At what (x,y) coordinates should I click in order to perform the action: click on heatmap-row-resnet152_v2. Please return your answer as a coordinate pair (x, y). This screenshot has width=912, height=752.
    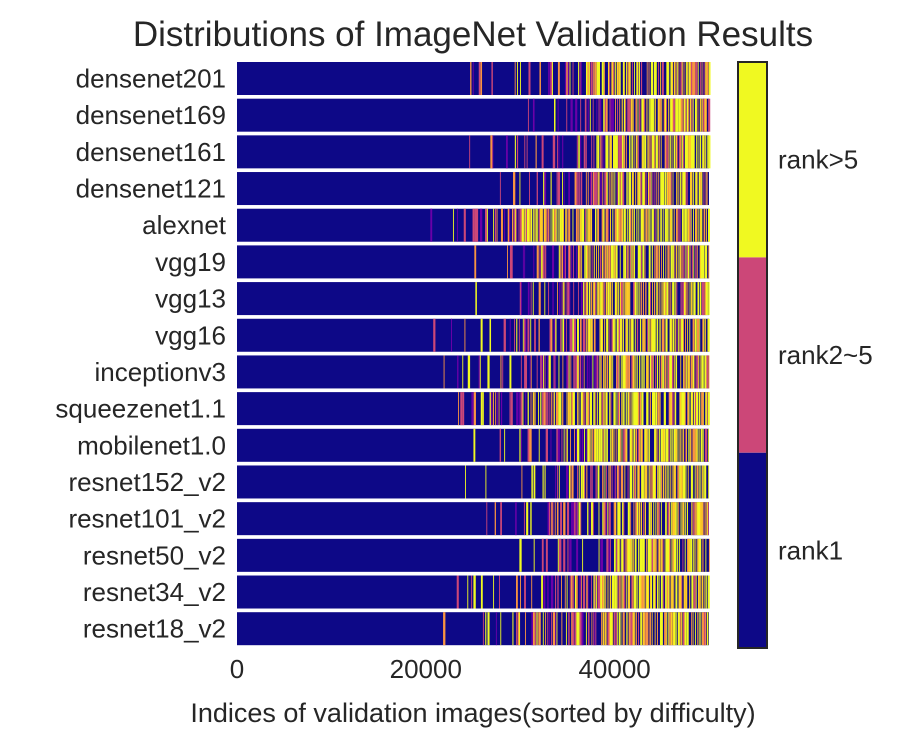
    Looking at the image, I should click on (473, 482).